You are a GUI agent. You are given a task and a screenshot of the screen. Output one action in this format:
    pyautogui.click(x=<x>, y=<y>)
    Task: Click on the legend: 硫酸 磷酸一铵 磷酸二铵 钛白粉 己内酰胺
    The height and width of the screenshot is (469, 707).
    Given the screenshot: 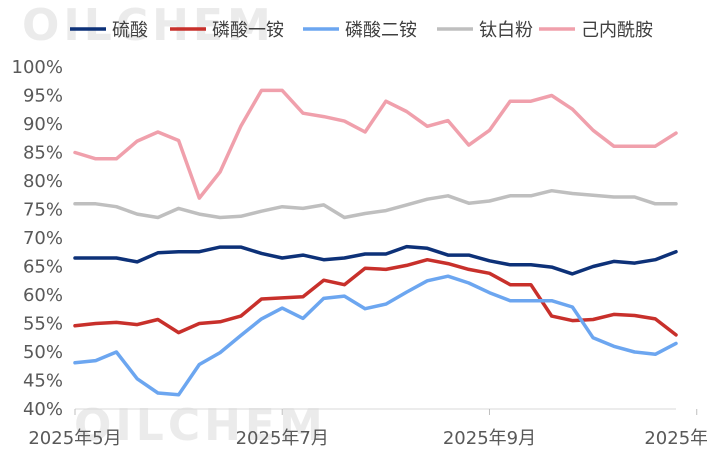 What is the action you would take?
    pyautogui.click(x=361, y=30)
    